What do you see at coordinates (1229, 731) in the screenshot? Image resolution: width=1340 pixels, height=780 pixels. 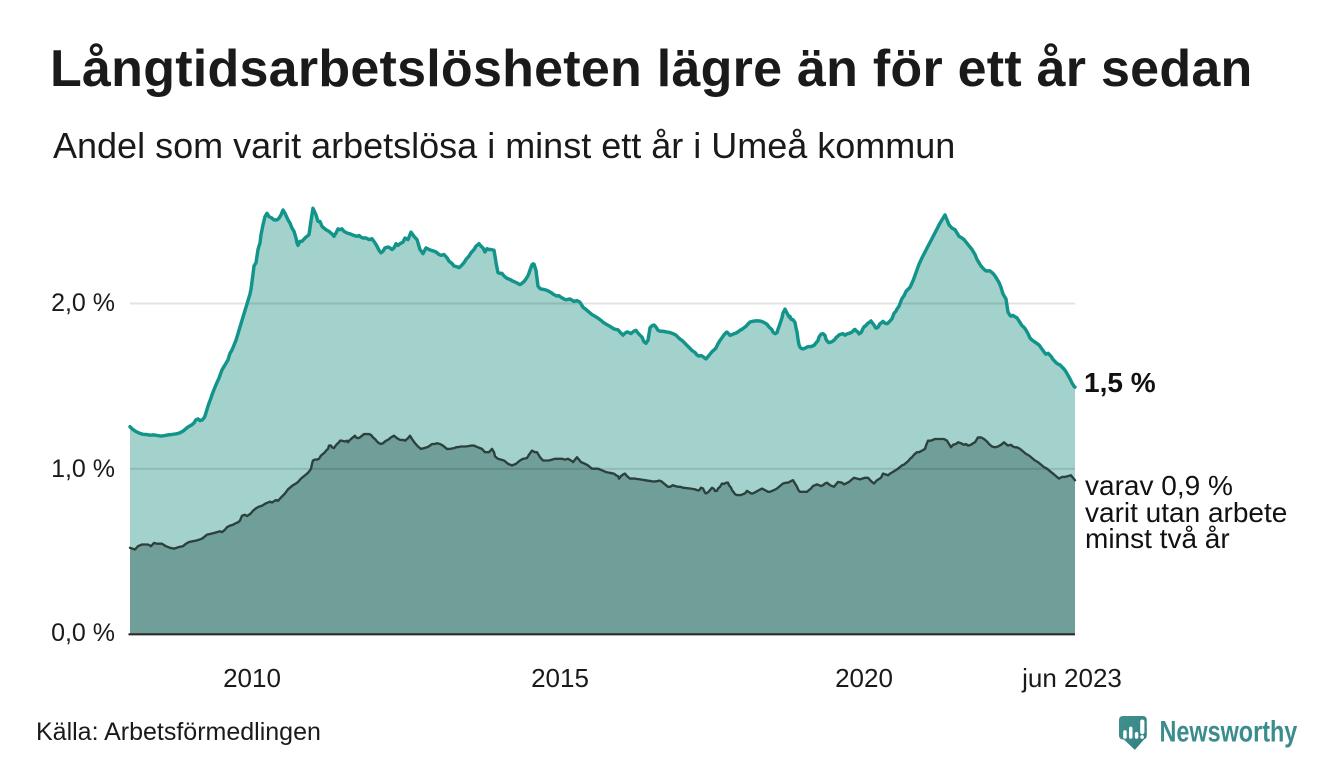 I see `svg-text: Newsworthy` at bounding box center [1229, 731].